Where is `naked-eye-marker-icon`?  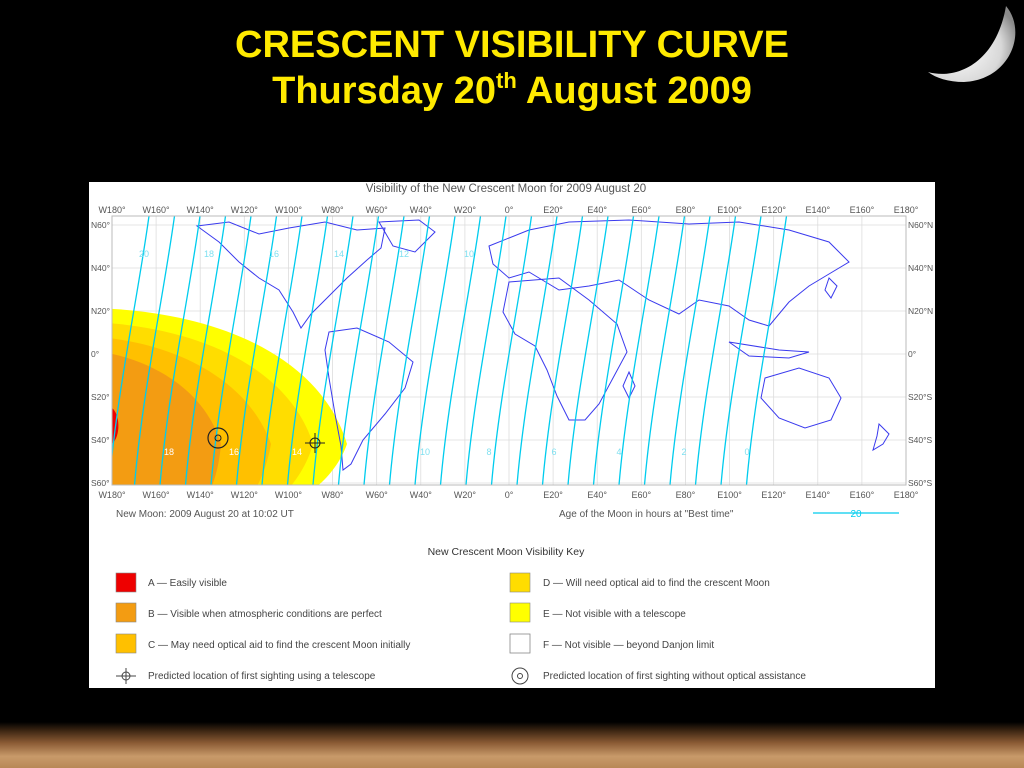 naked-eye-marker-icon is located at coordinates (520, 676).